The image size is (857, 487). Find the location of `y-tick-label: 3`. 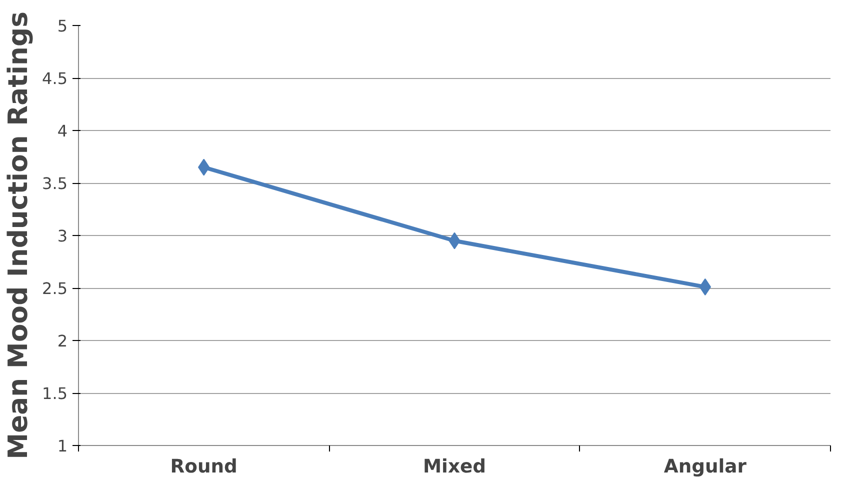

y-tick-label: 3 is located at coordinates (62, 236).